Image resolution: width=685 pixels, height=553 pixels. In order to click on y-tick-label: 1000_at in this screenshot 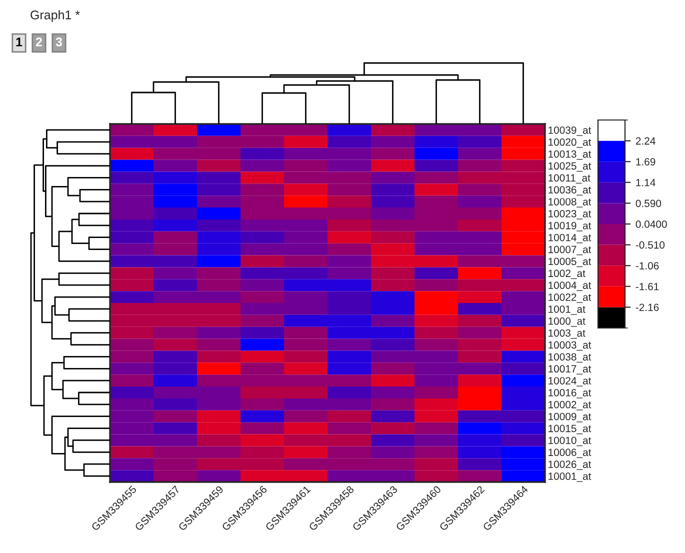, I will do `click(567, 322)`.